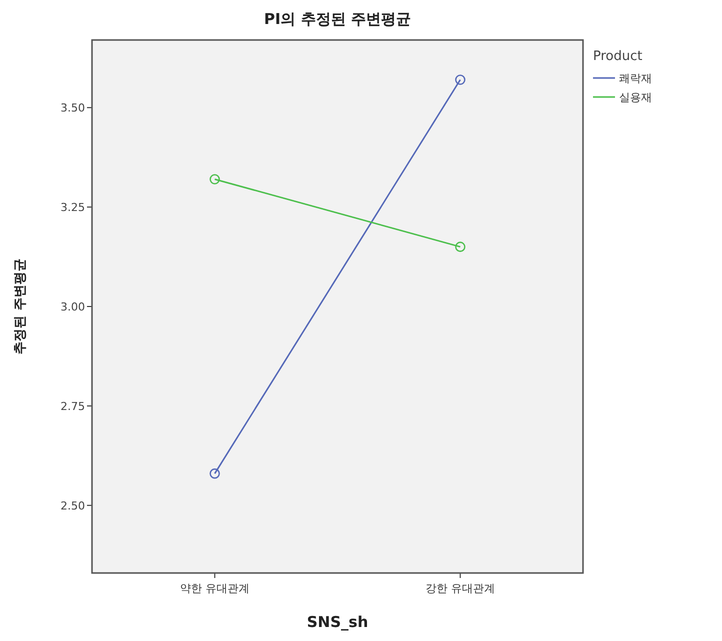 The height and width of the screenshot is (641, 722). What do you see at coordinates (72, 108) in the screenshot?
I see `y-tick-label: 3.50` at bounding box center [72, 108].